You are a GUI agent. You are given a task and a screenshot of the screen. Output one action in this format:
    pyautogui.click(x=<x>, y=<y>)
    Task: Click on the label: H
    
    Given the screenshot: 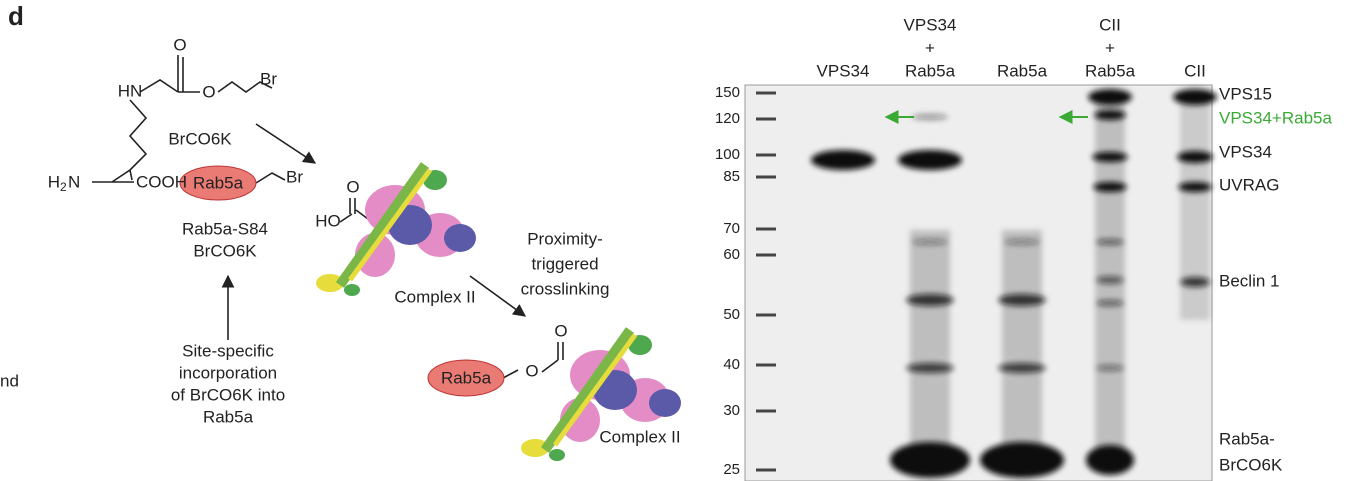 What is the action you would take?
    pyautogui.click(x=54, y=181)
    